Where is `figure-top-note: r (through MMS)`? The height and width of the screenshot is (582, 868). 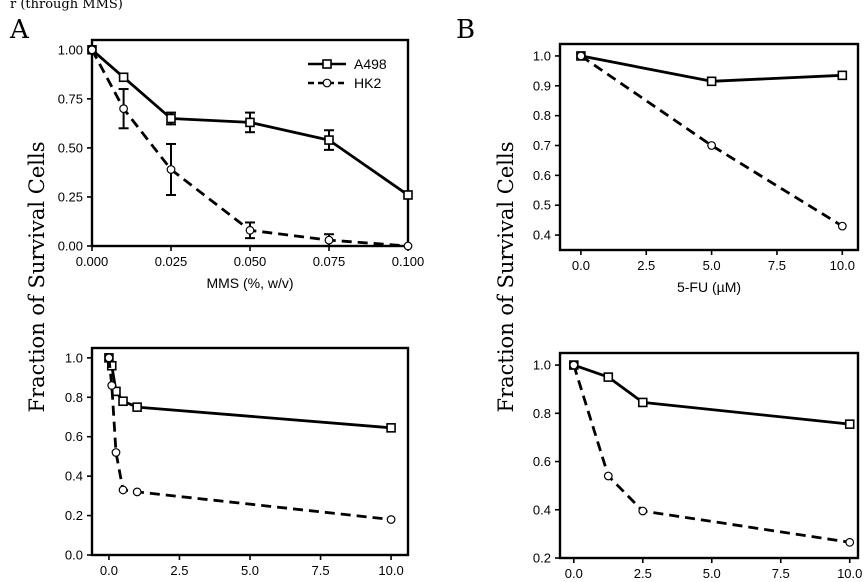 figure-top-note: r (through MMS) is located at coordinates (66, 6).